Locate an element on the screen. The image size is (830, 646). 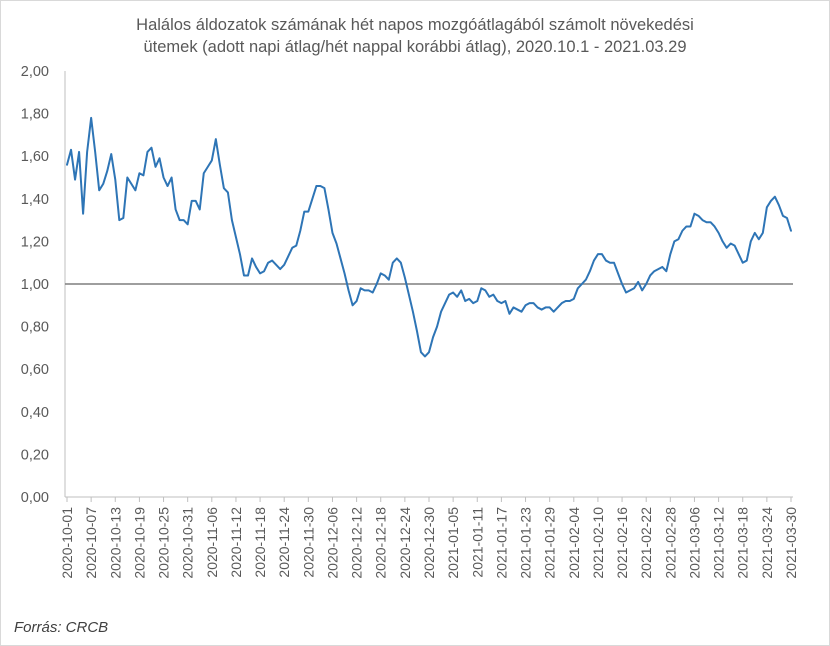
x-tick-label: 2021-03-30 is located at coordinates (791, 543).